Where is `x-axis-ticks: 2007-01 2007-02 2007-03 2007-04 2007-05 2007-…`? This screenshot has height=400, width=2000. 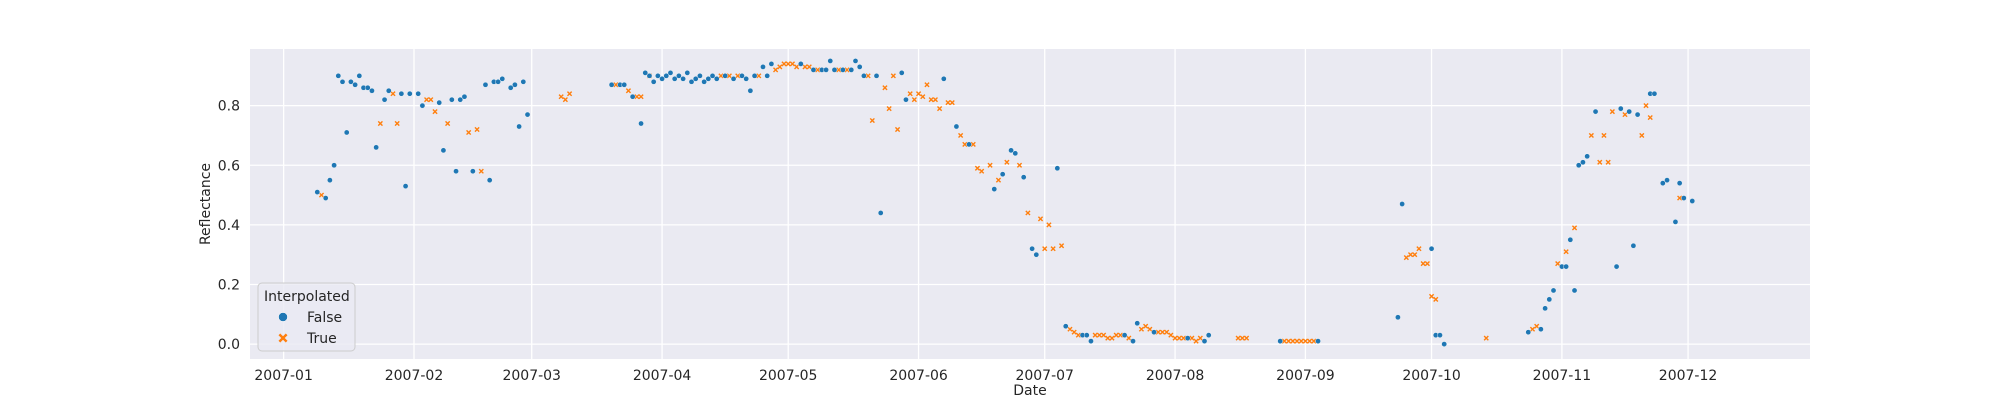
x-axis-ticks: 2007-01 2007-02 2007-03 2007-04 2007-05 2007-… is located at coordinates (985, 376).